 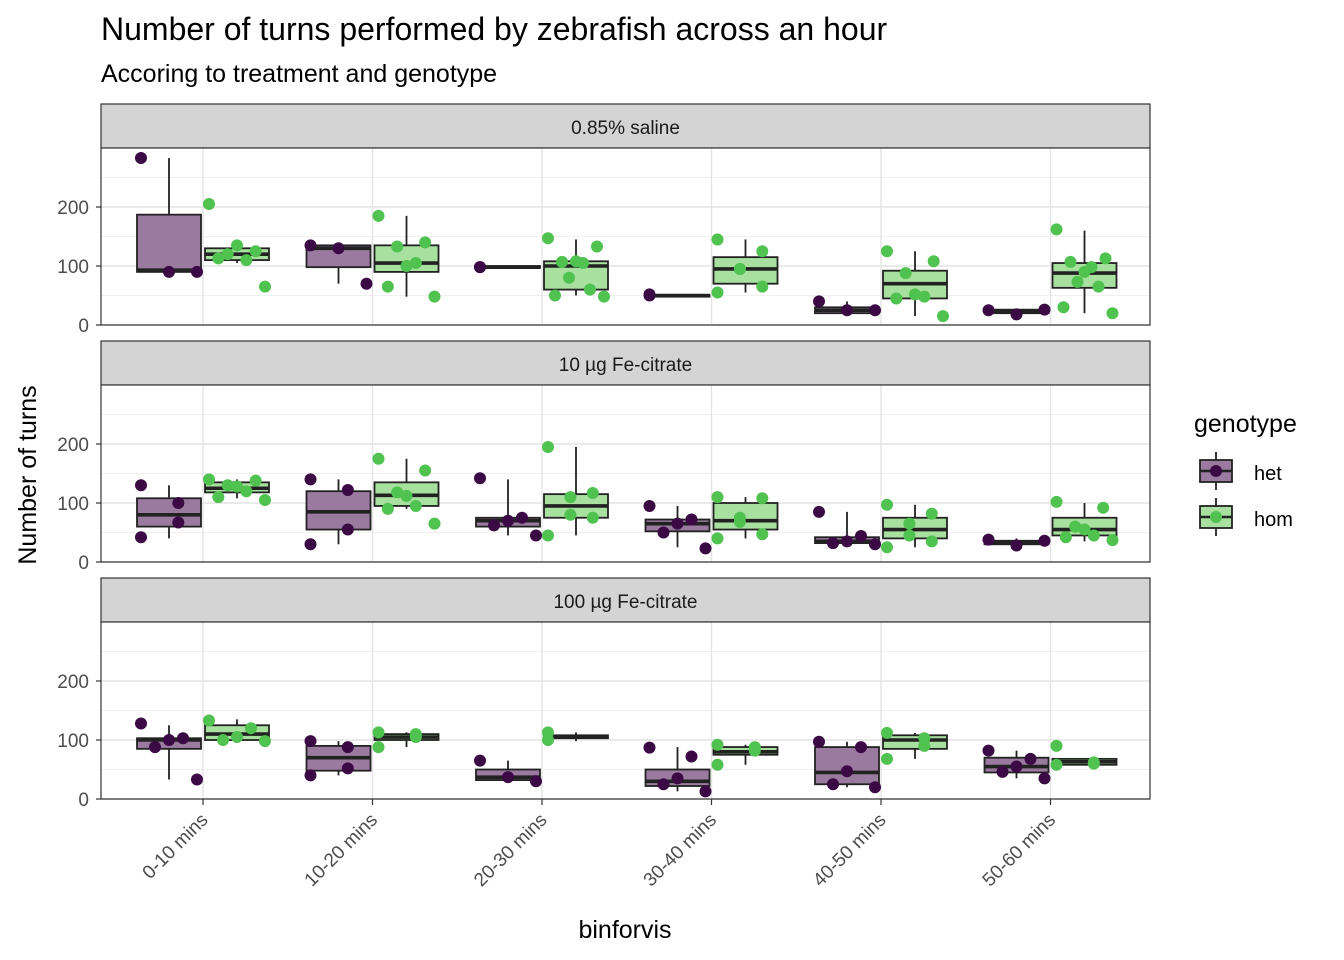 I want to click on legend-label: het, so click(x=1268, y=474).